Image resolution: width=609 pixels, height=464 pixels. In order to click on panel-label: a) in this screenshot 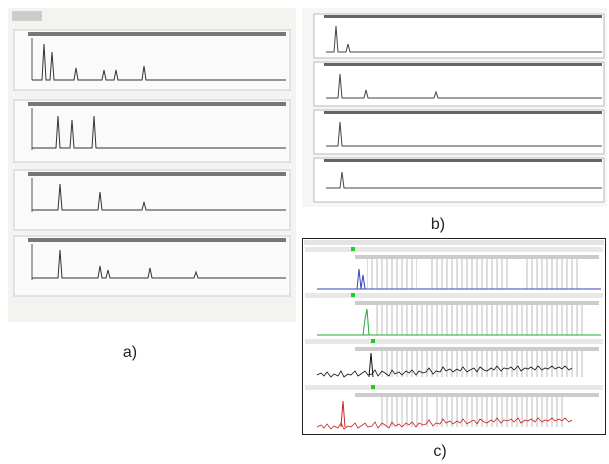, I will do `click(130, 352)`.